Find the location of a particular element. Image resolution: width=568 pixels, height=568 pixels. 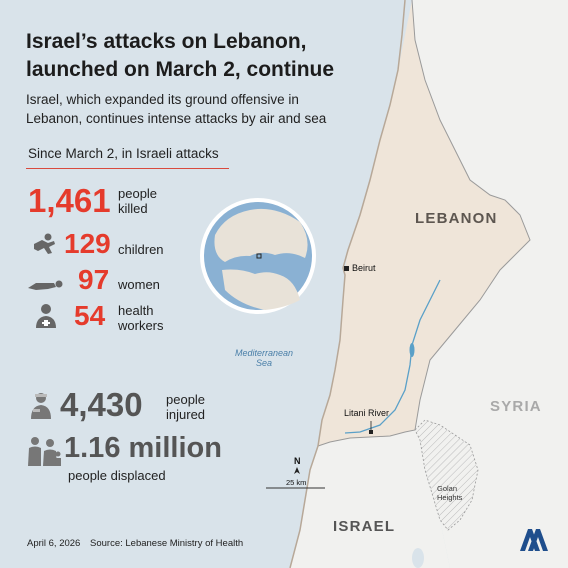

injured-label: people injured is located at coordinates (186, 407).